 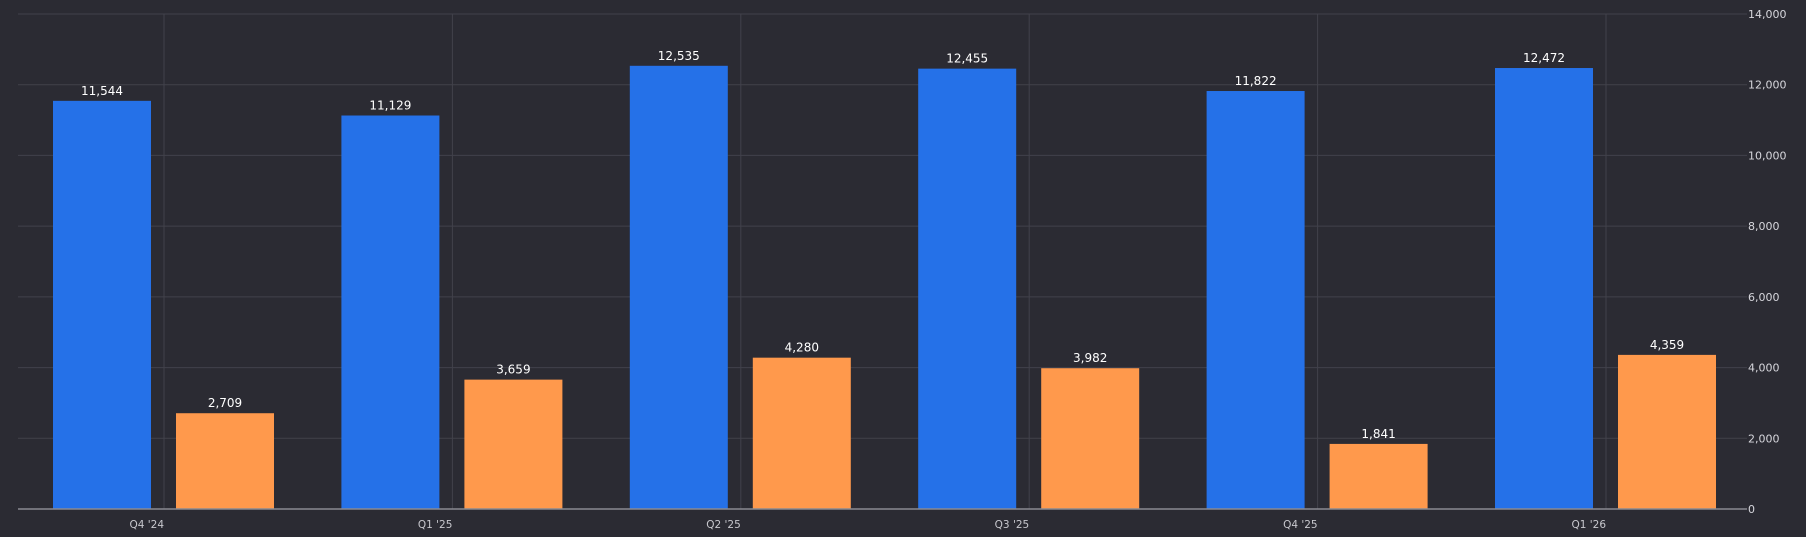 I want to click on data-label: 12,535, so click(x=679, y=56).